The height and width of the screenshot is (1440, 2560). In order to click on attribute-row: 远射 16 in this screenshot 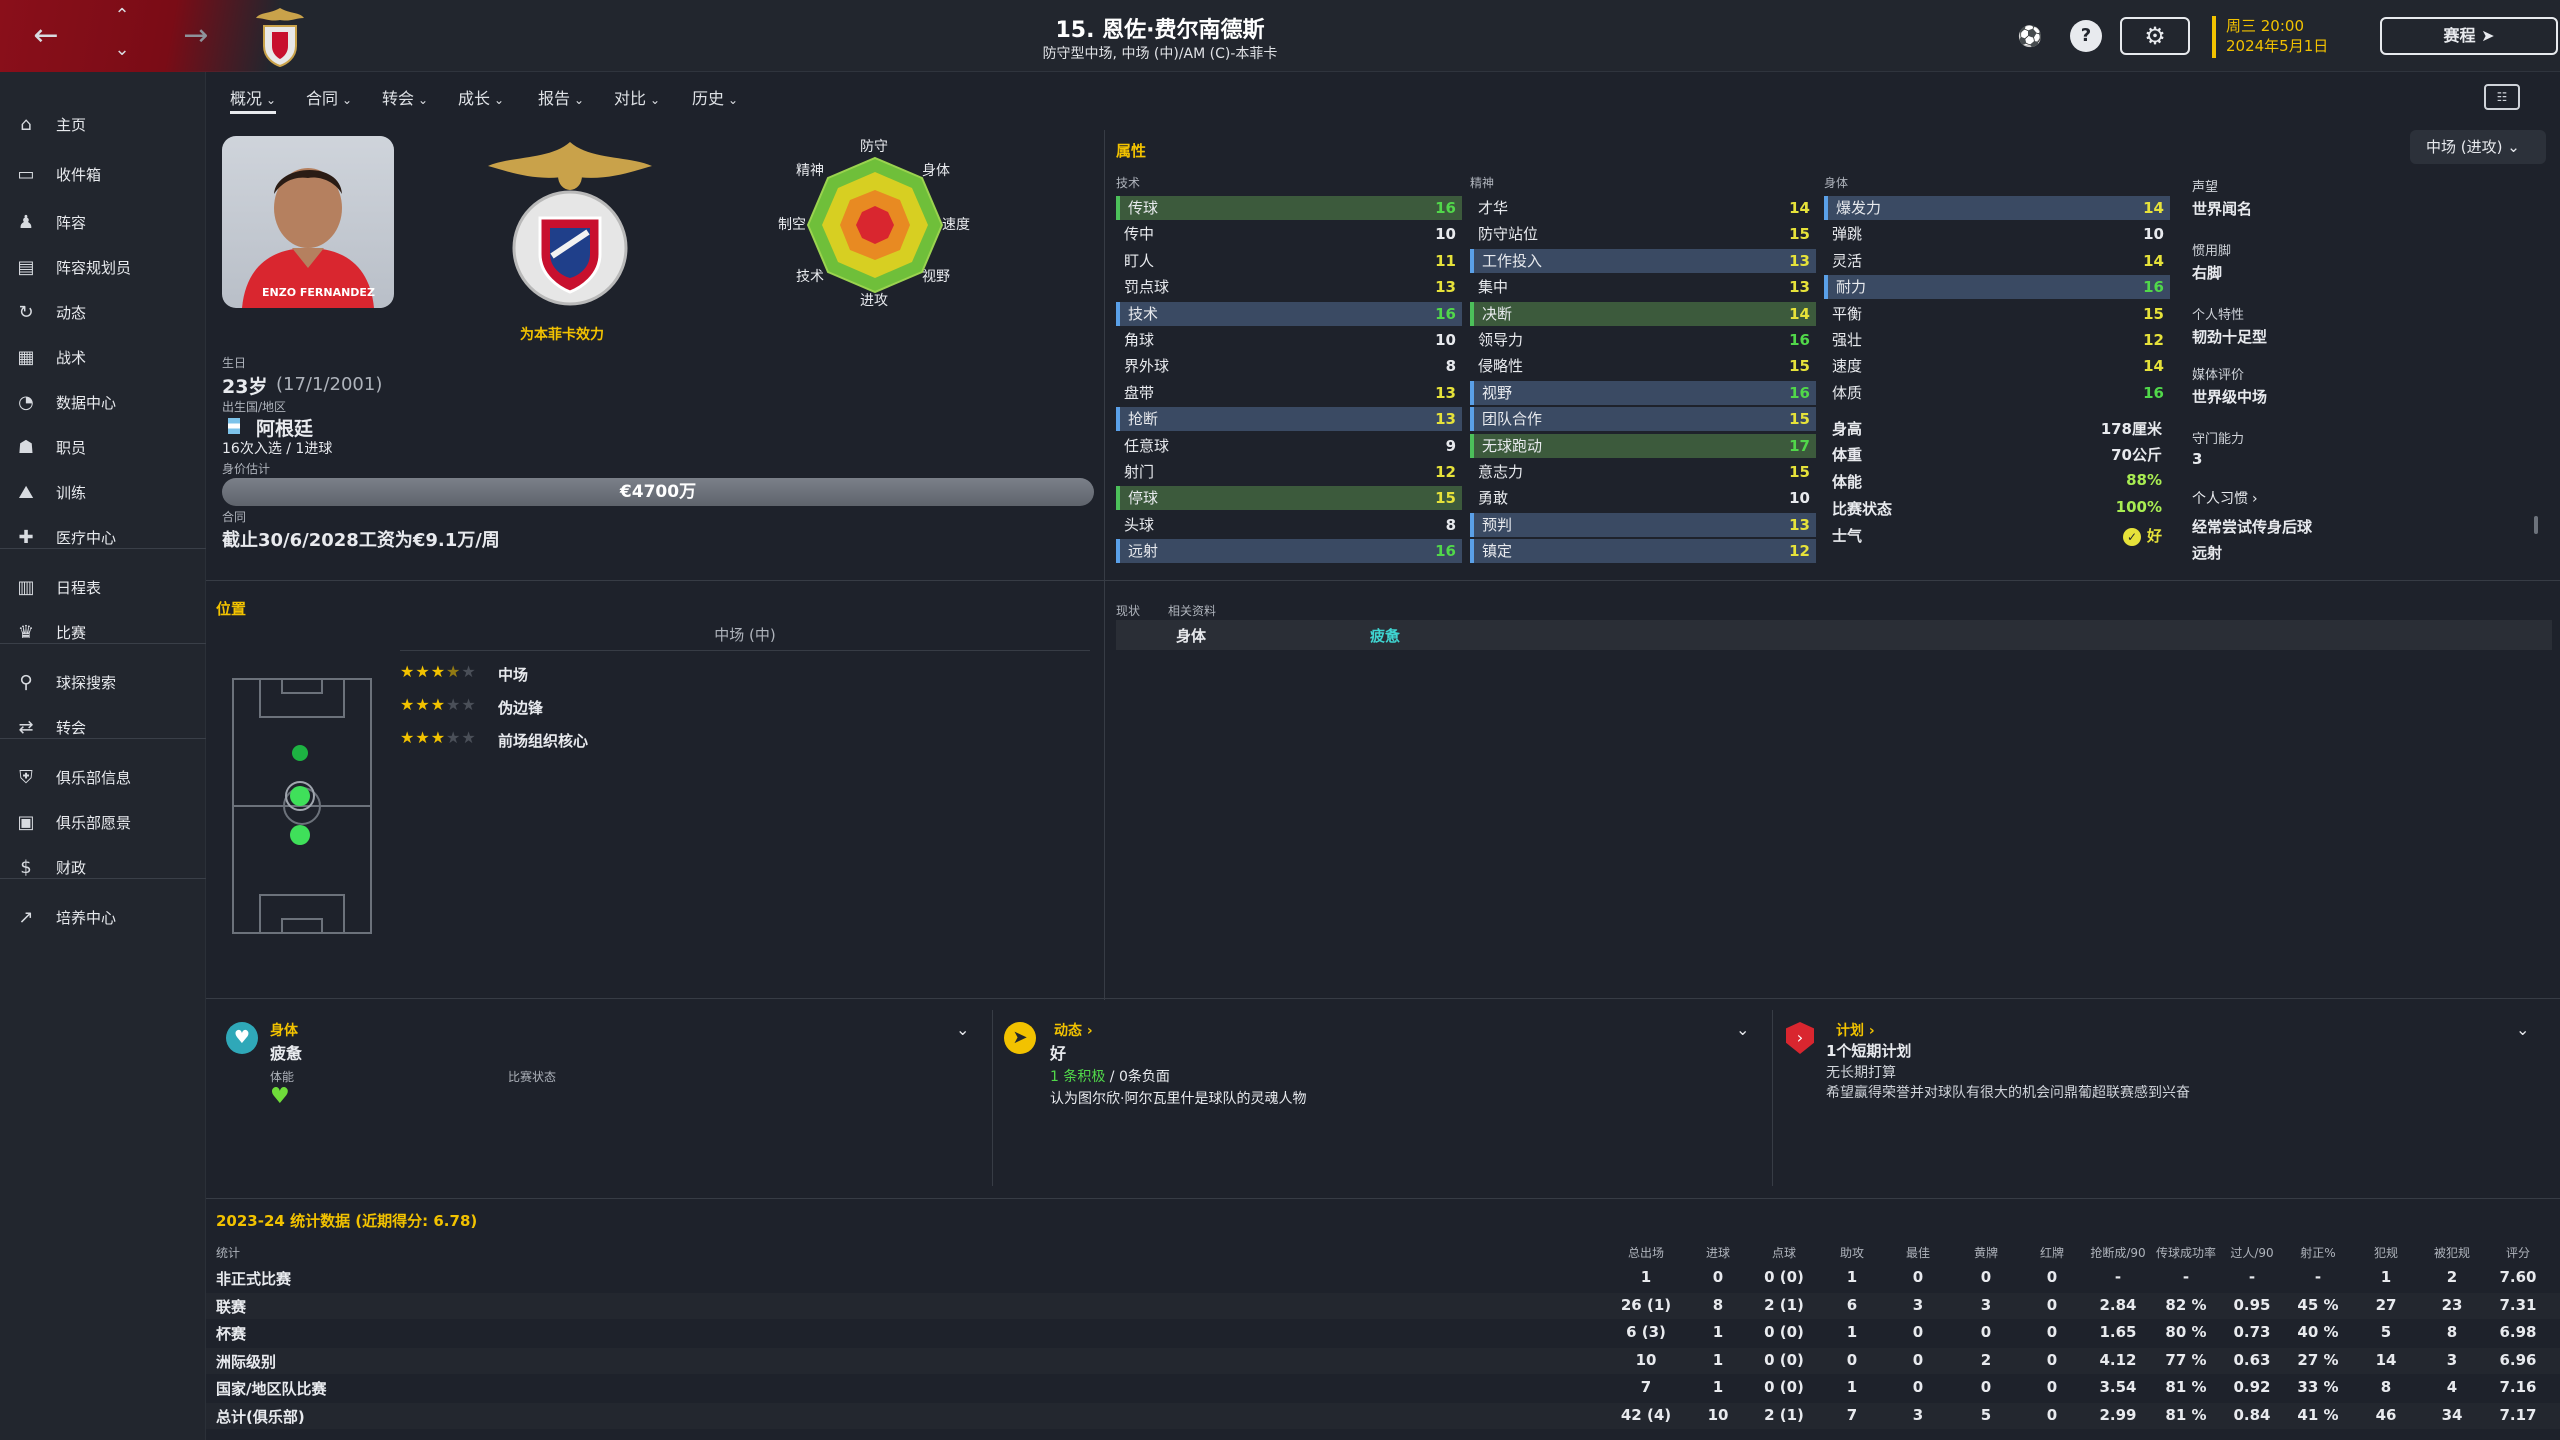, I will do `click(1289, 551)`.